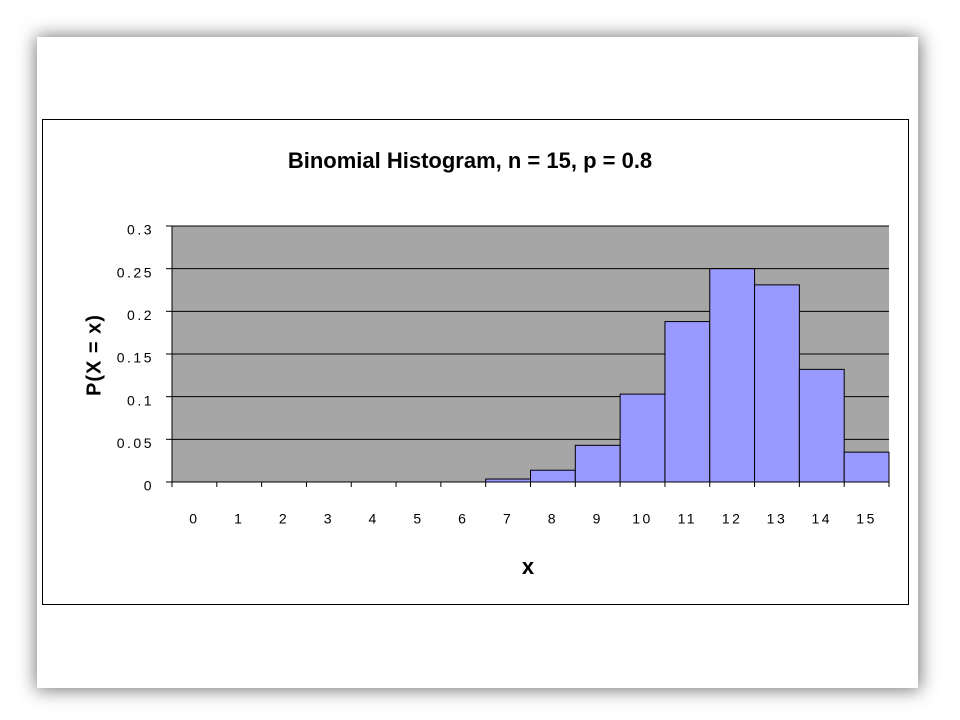  Describe the element at coordinates (135, 272) in the screenshot. I see `y-tick-label: 0.25` at that location.